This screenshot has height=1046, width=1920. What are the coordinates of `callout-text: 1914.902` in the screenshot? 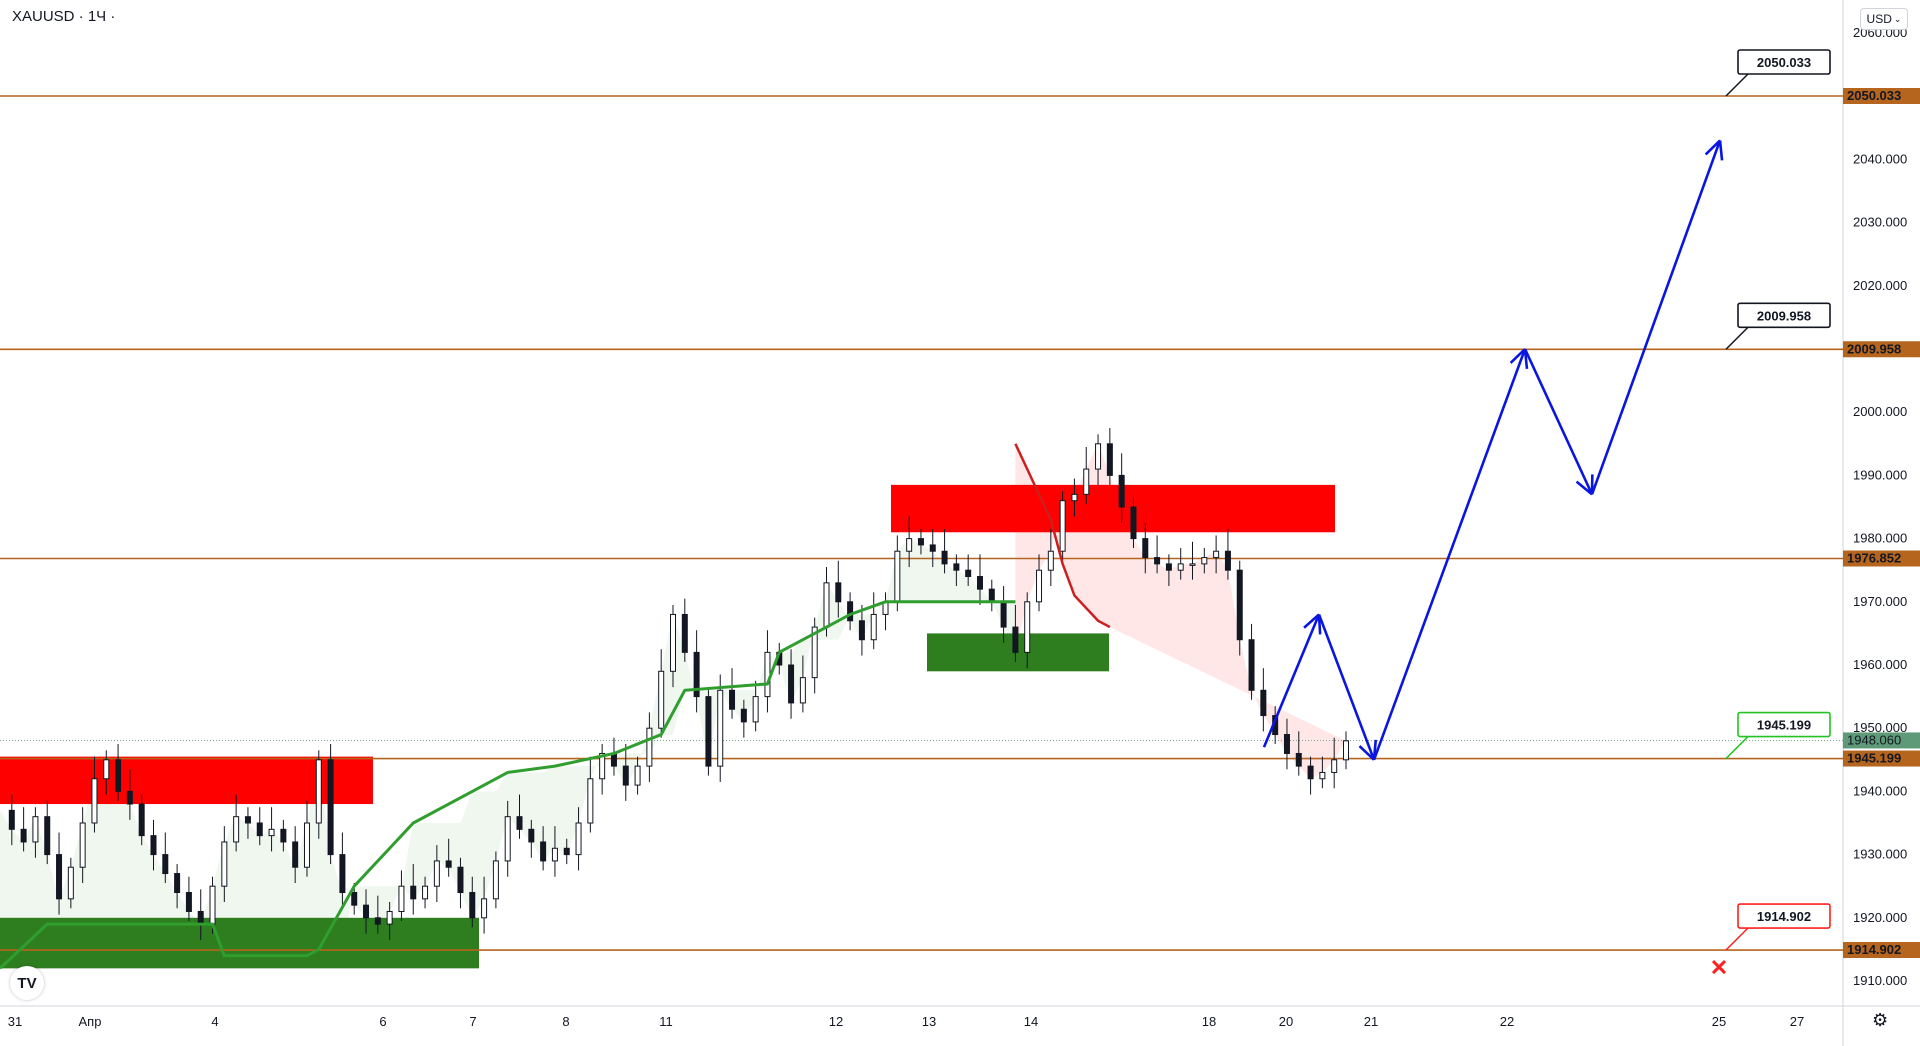 It's located at (1784, 916).